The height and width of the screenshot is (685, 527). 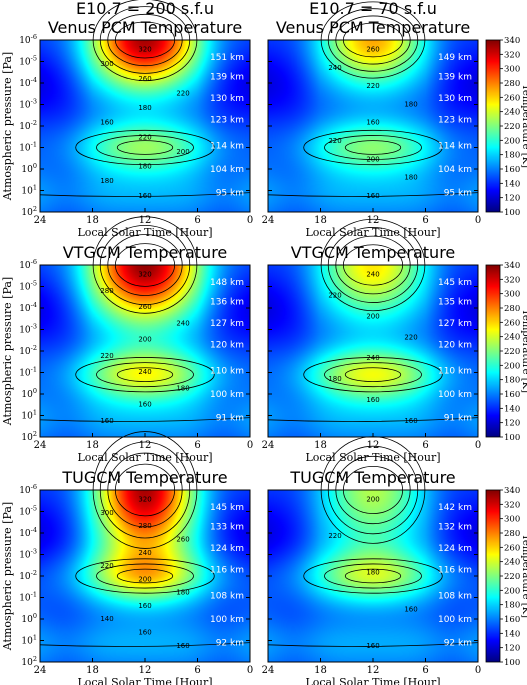 I want to click on altitude-label: 100 km, so click(x=227, y=395).